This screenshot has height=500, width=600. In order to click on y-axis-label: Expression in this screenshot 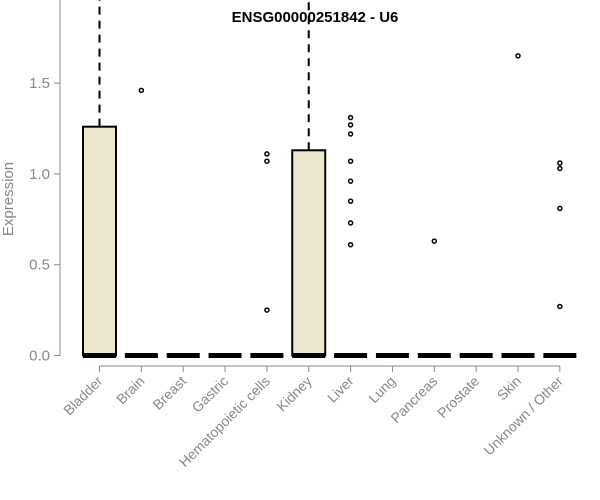, I will do `click(8, 199)`.